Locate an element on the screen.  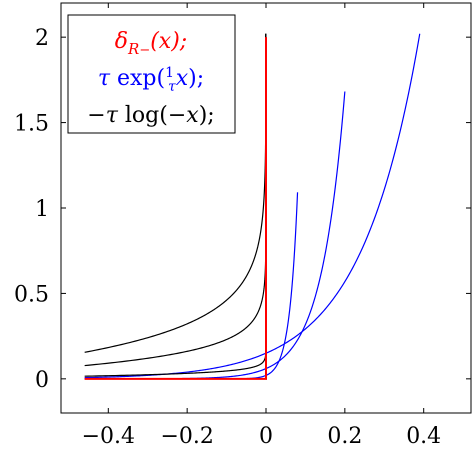
y-tick-label: 1 is located at coordinates (42, 209).